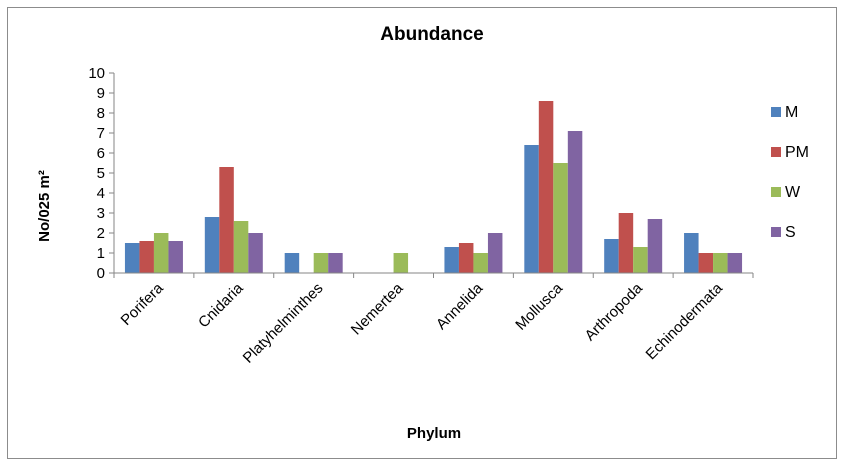 Image resolution: width=846 pixels, height=467 pixels. What do you see at coordinates (143, 304) in the screenshot?
I see `x-tick-label: Porifera` at bounding box center [143, 304].